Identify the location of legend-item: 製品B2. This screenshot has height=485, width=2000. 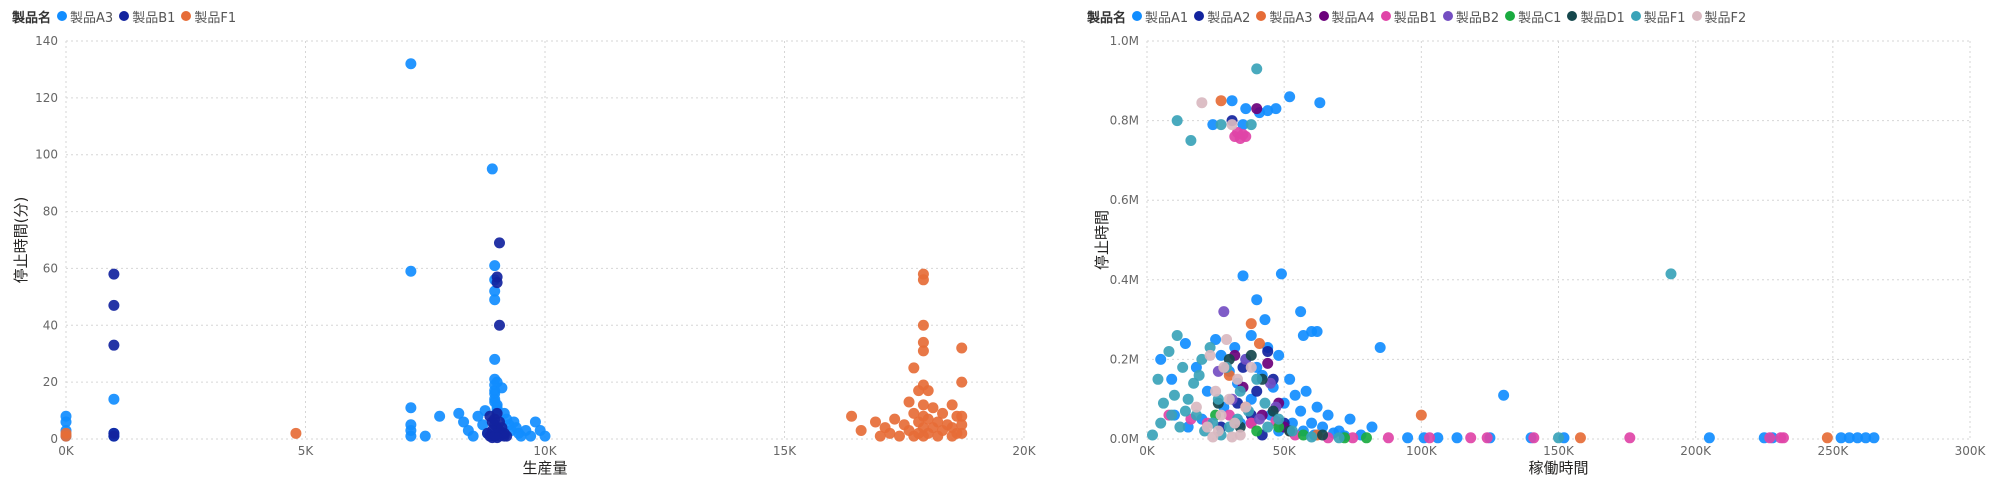
(1470, 16).